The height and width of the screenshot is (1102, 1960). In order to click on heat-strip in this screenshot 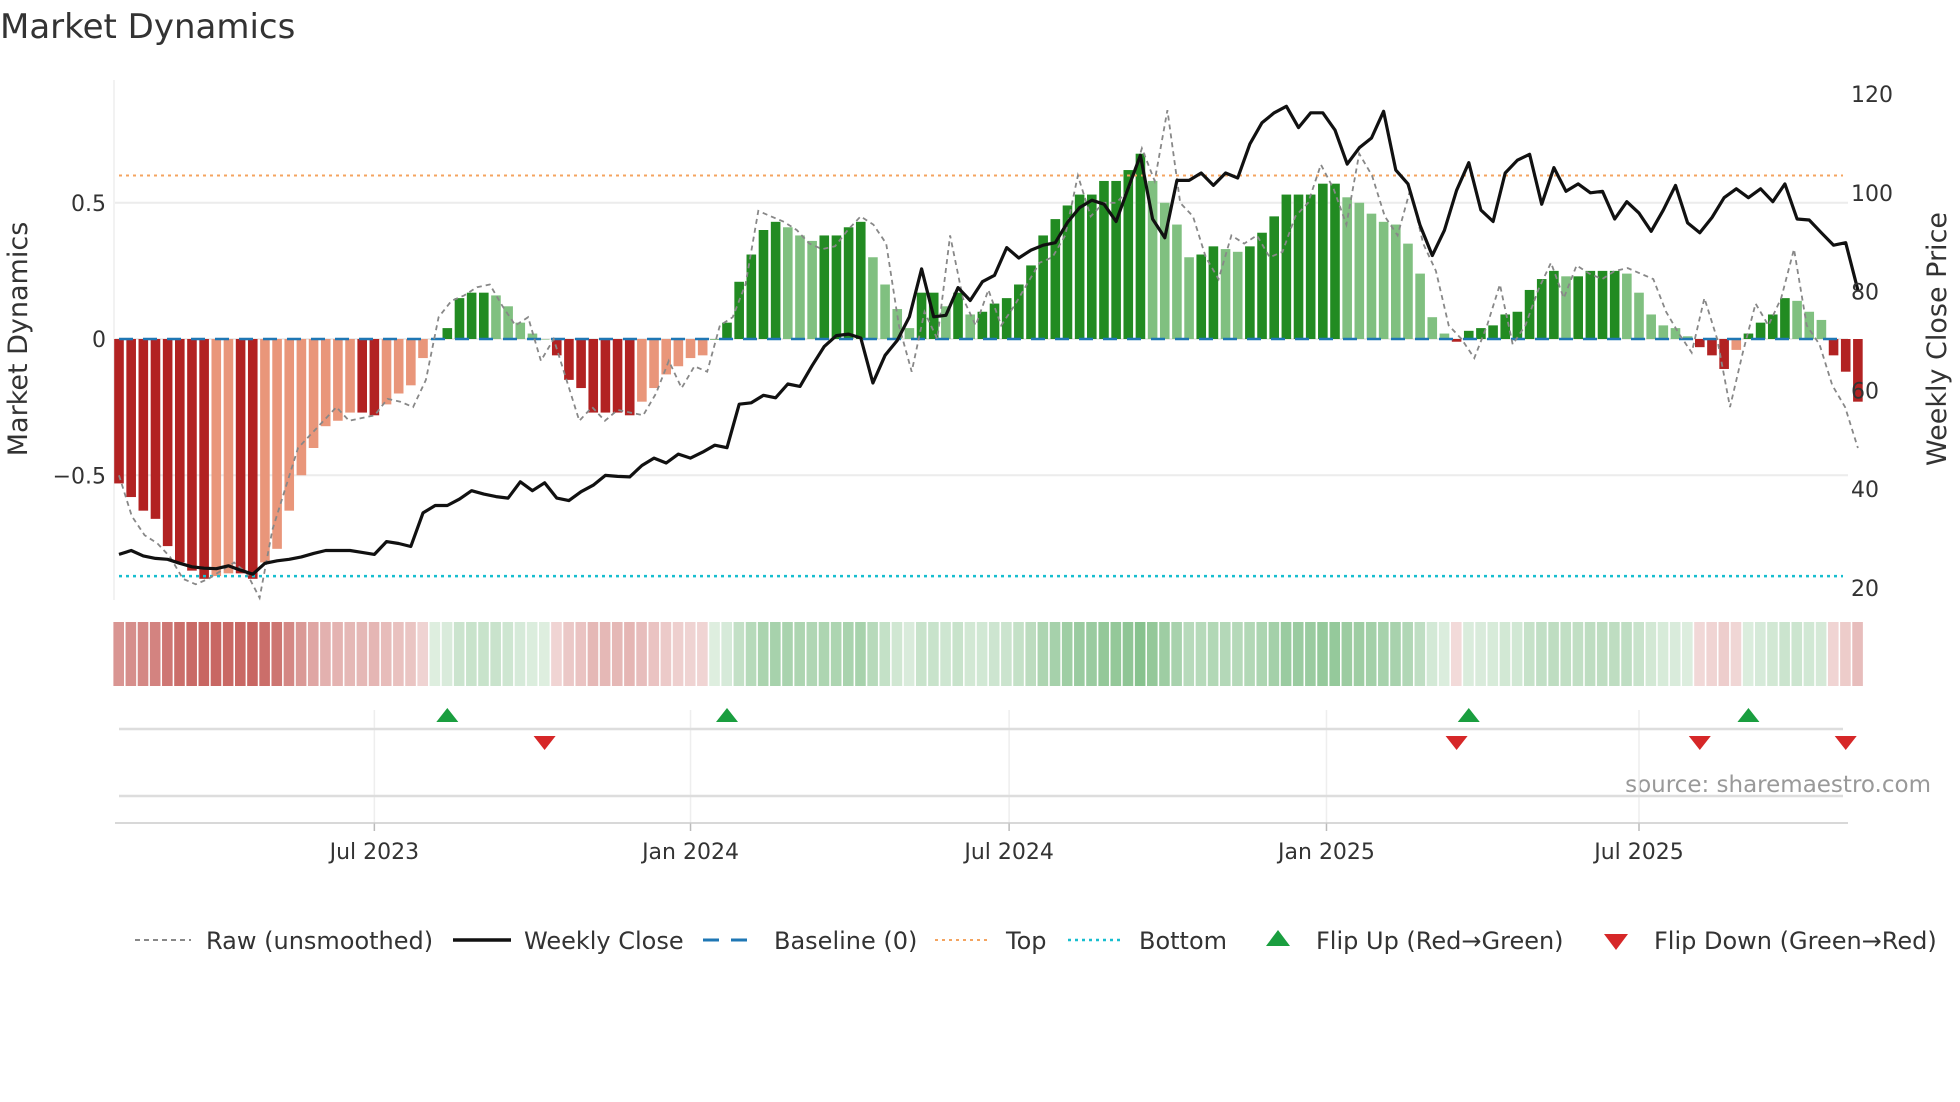, I will do `click(988, 654)`.